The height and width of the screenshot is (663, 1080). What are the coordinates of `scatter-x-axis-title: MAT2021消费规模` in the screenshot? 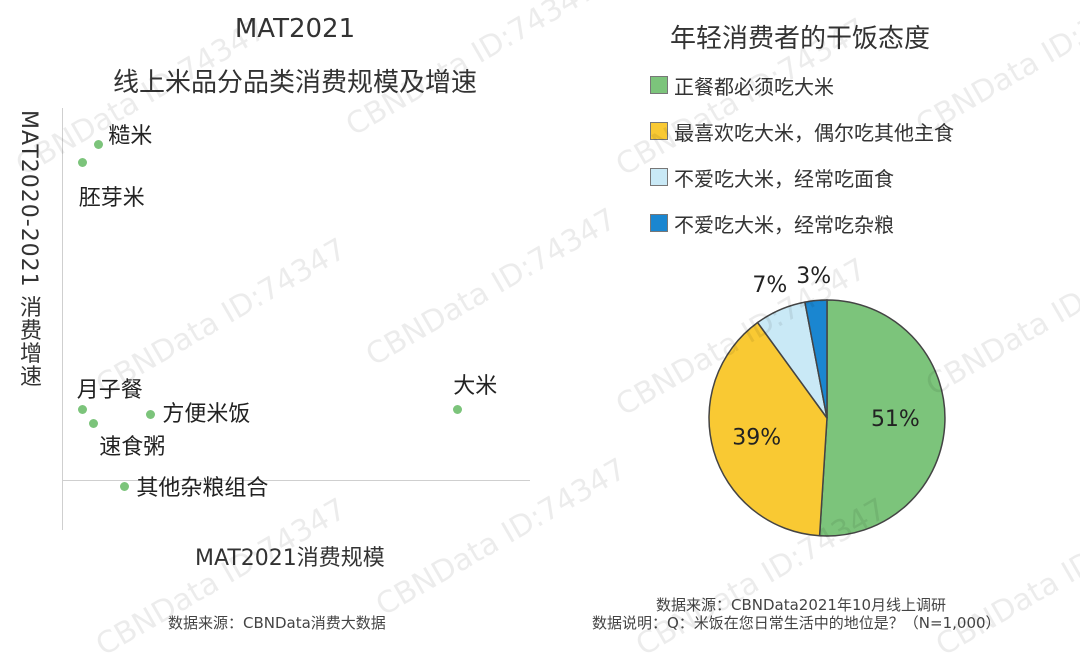 It's located at (290, 558).